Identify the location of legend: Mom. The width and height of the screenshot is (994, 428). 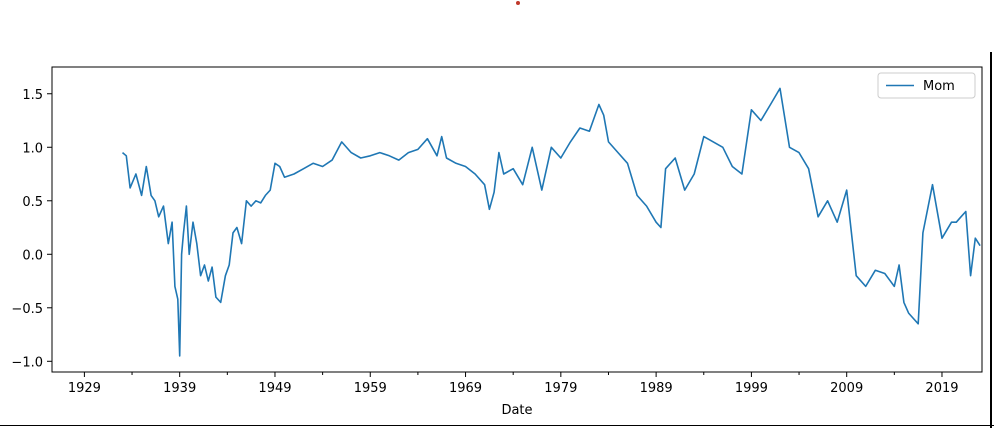
(926, 85).